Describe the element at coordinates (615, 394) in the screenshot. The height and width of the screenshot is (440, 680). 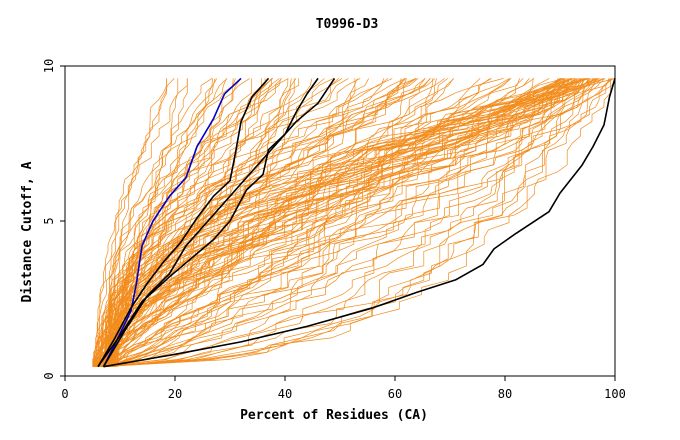
I see `x-tick-label: 100` at that location.